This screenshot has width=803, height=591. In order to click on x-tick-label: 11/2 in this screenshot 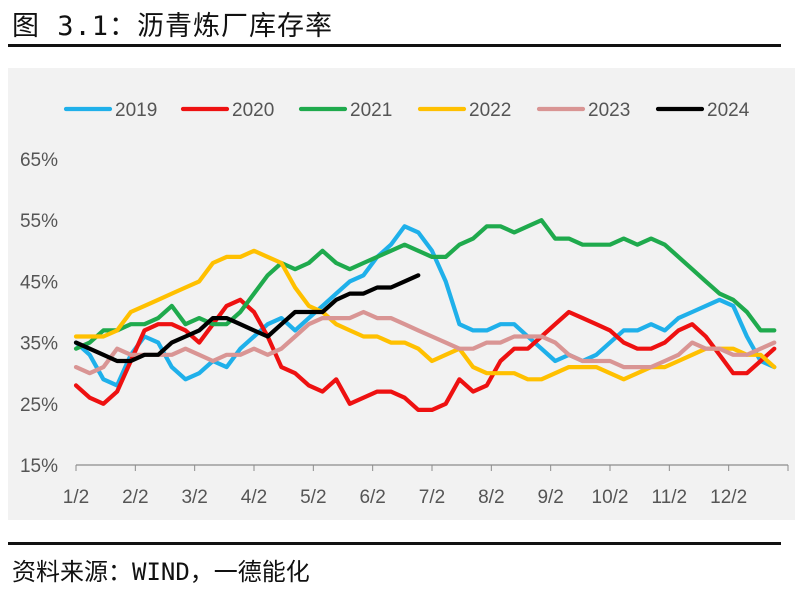, I will do `click(670, 497)`.